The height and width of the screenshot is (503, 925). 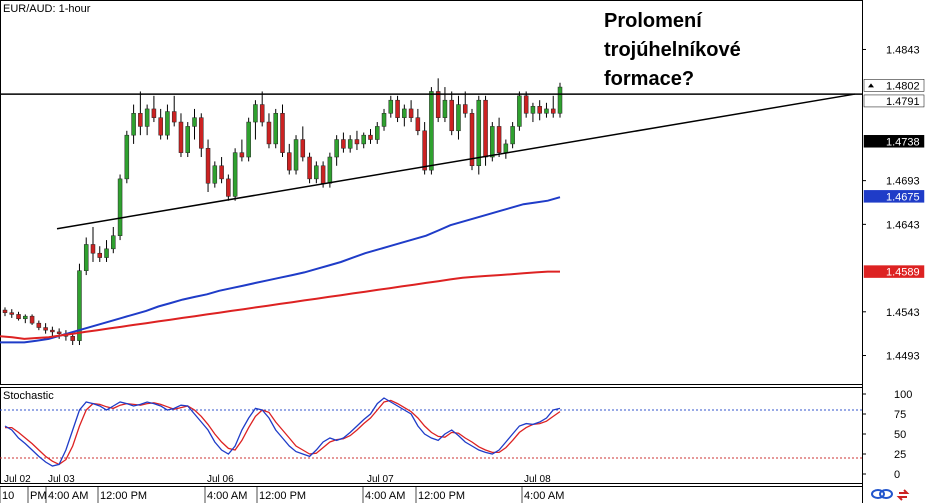 What do you see at coordinates (882, 494) in the screenshot?
I see `link-icon` at bounding box center [882, 494].